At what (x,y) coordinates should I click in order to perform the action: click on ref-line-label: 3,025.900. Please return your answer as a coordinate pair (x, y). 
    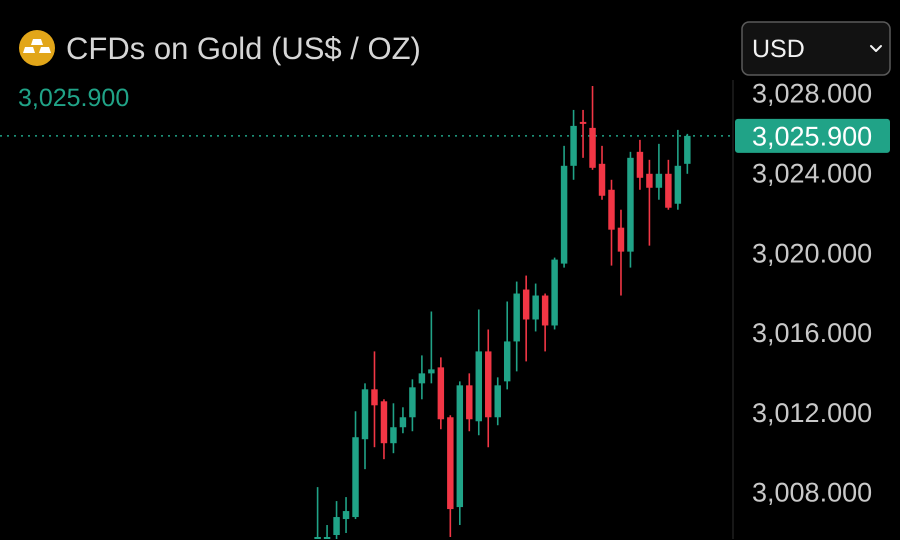
    Looking at the image, I should click on (812, 137).